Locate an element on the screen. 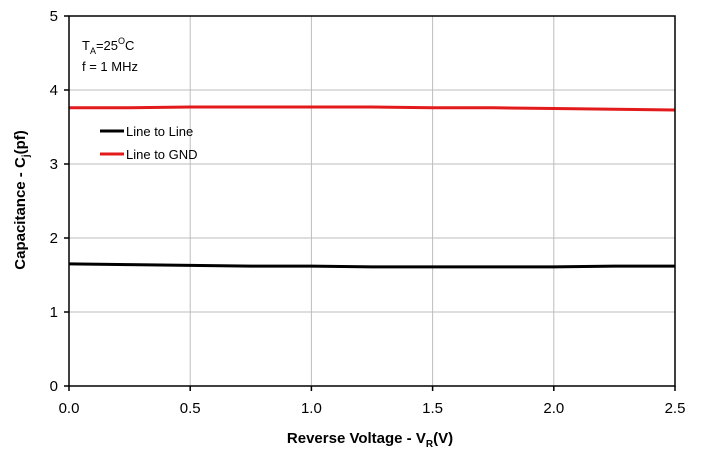 Image resolution: width=704 pixels, height=452 pixels. condition-temperature: TA=25OC is located at coordinates (108, 46).